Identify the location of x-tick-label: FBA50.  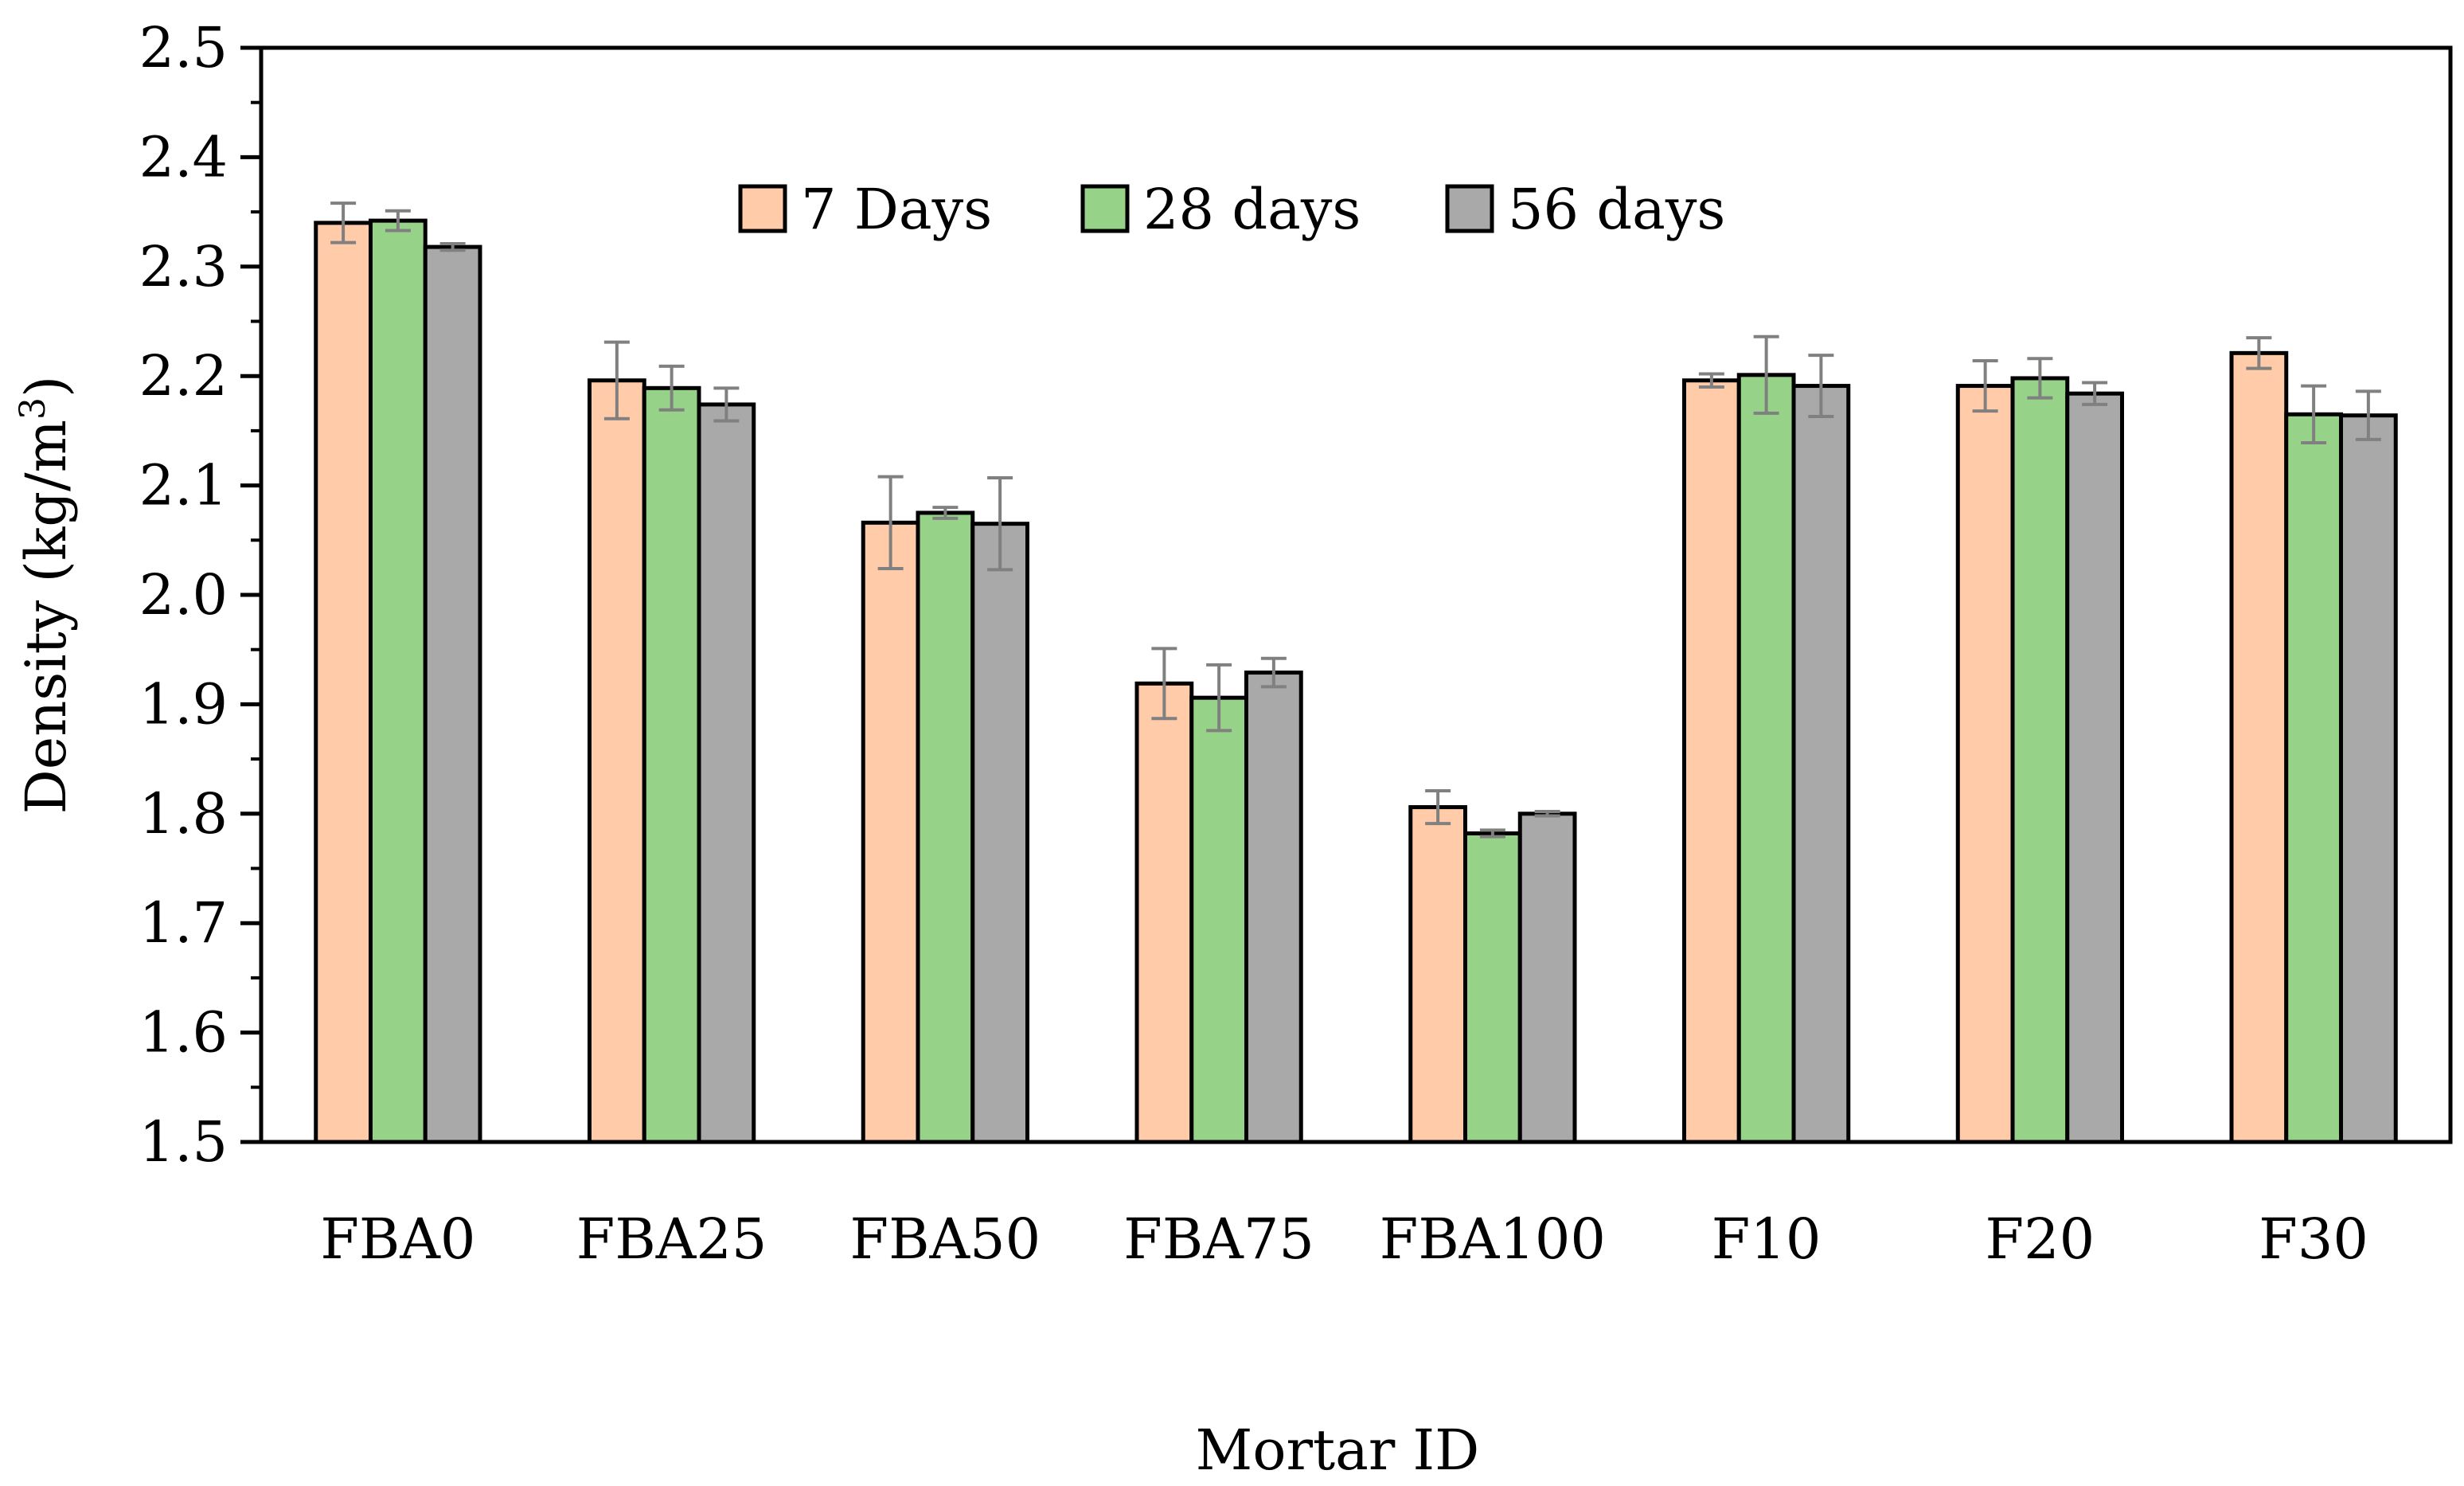
(946, 1239).